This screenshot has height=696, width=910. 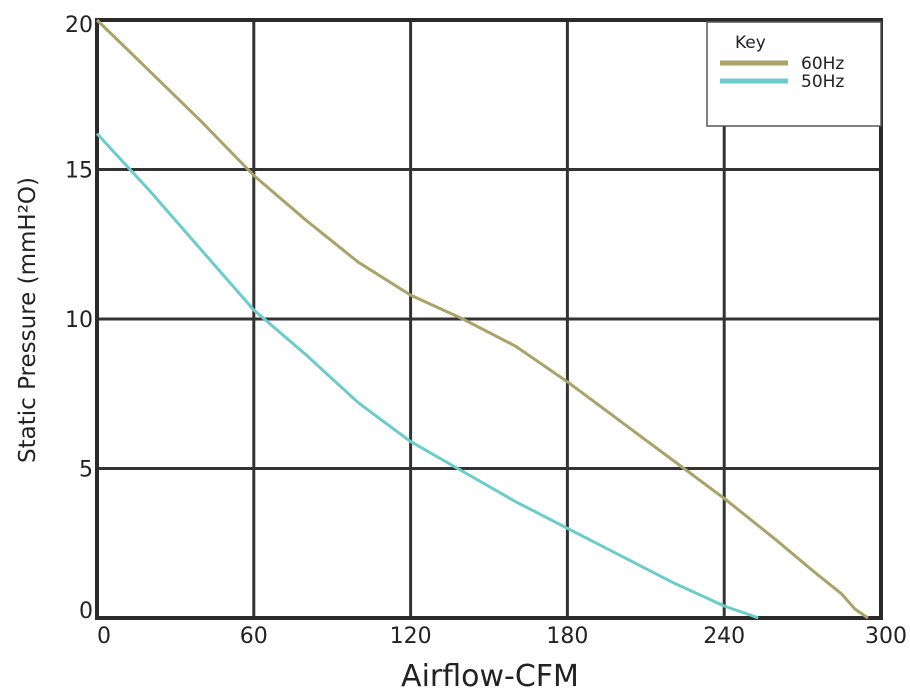 I want to click on y-tick-label: 15, so click(x=79, y=171).